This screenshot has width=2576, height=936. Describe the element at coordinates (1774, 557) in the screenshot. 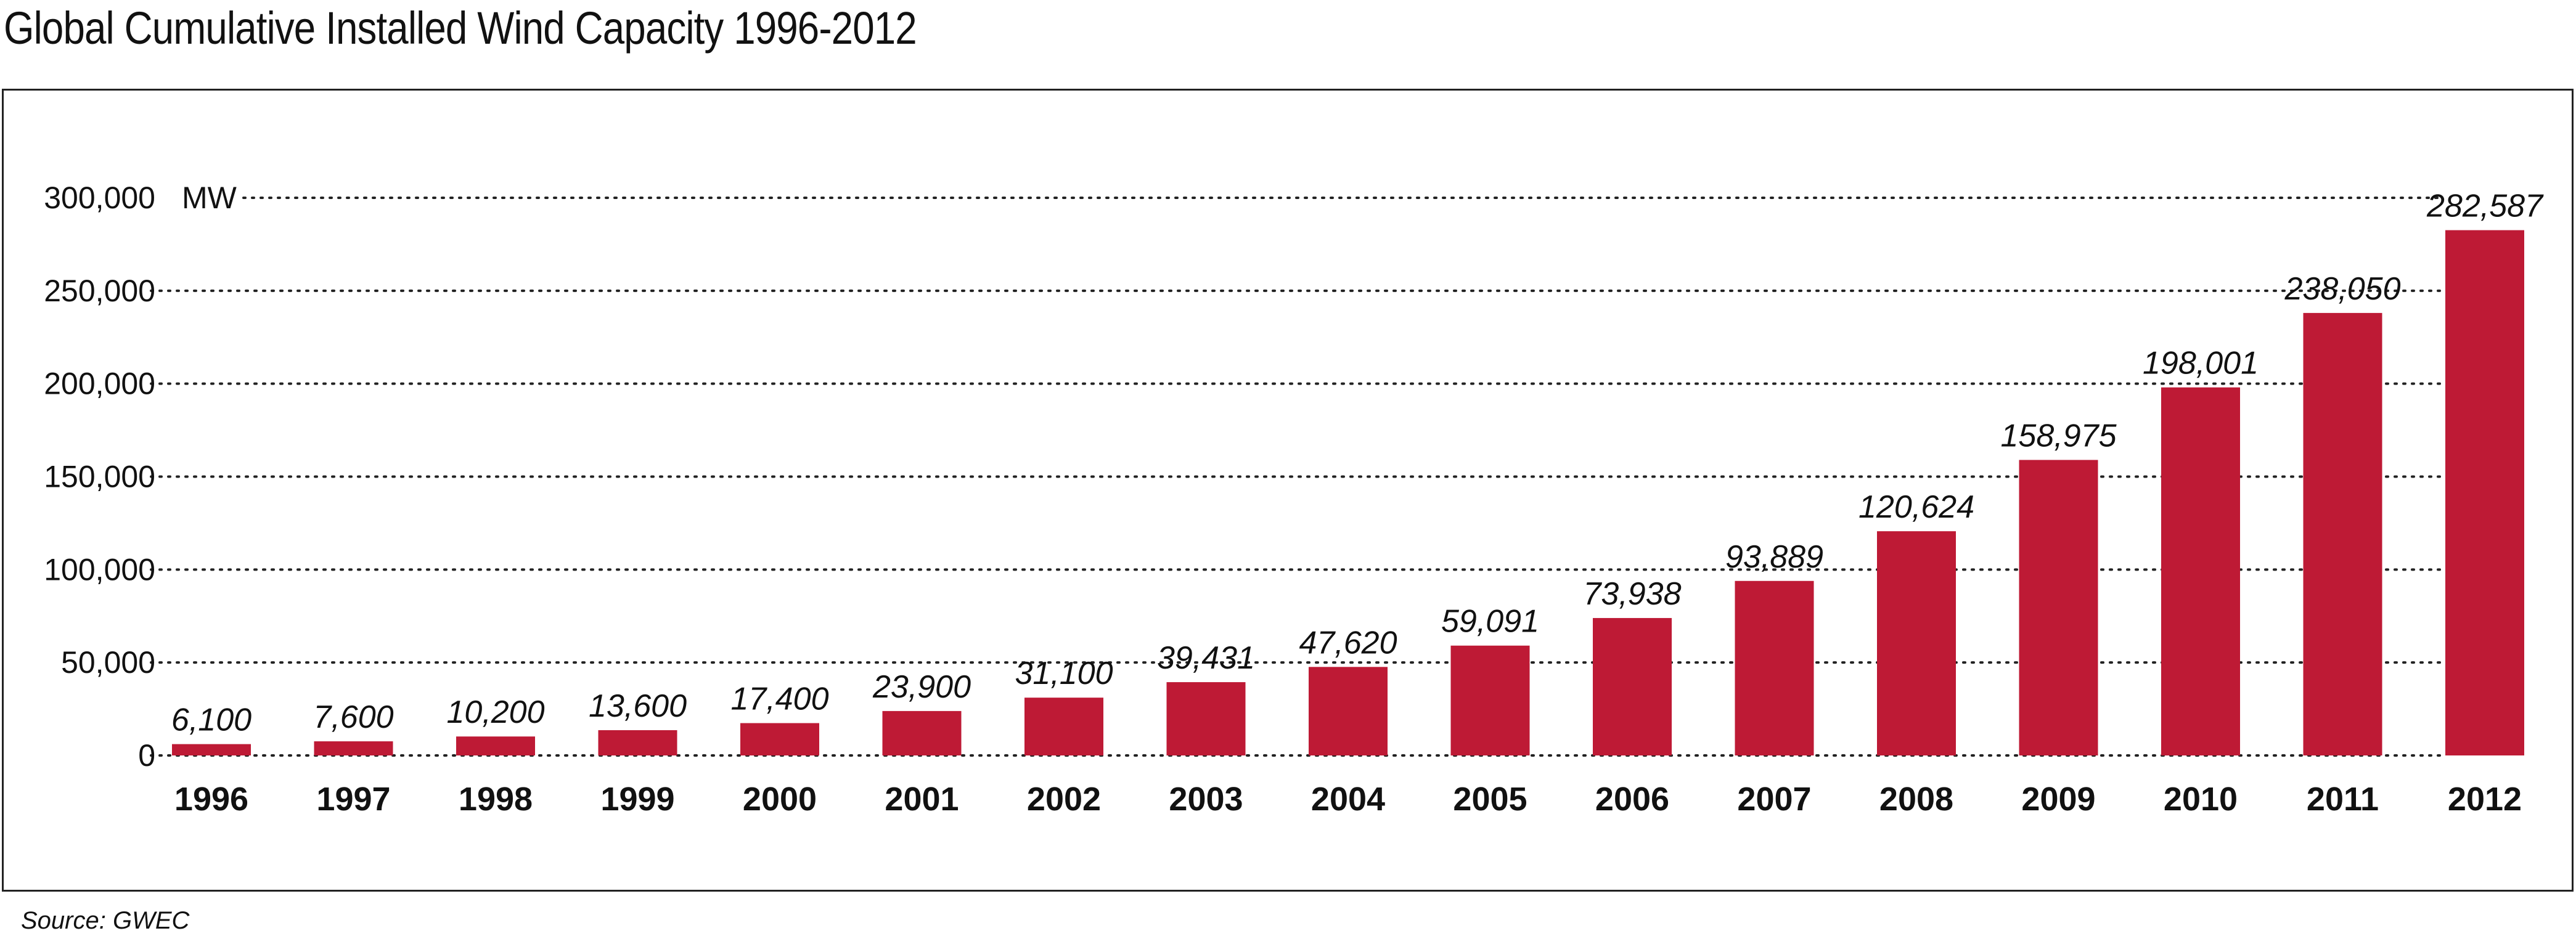

I see `data-label: 93,889` at that location.